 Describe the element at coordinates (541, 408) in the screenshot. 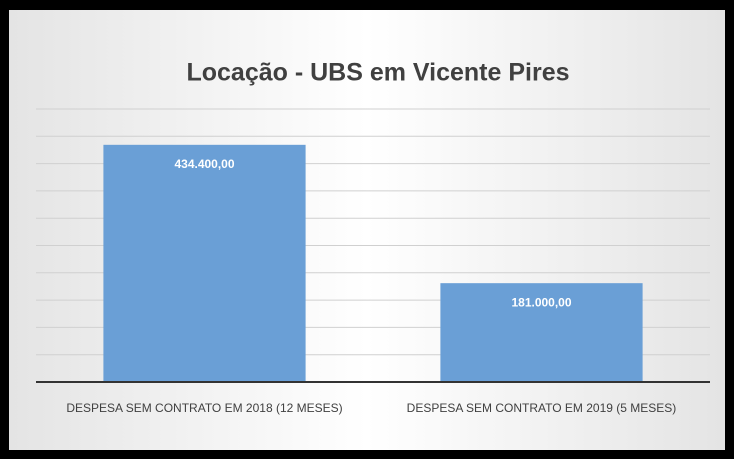

I see `x-tick-label: DESPESA SEM CONTRATO EM 2019 (5 MESES)` at that location.